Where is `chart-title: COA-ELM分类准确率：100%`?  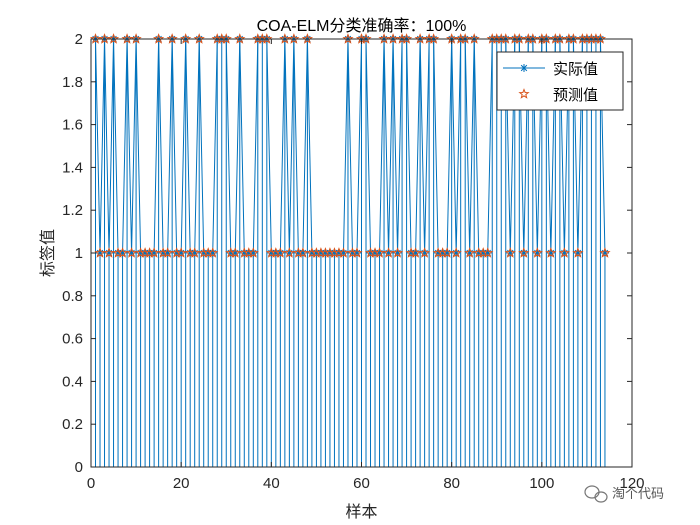 chart-title: COA-ELM分类准确率：100% is located at coordinates (362, 26).